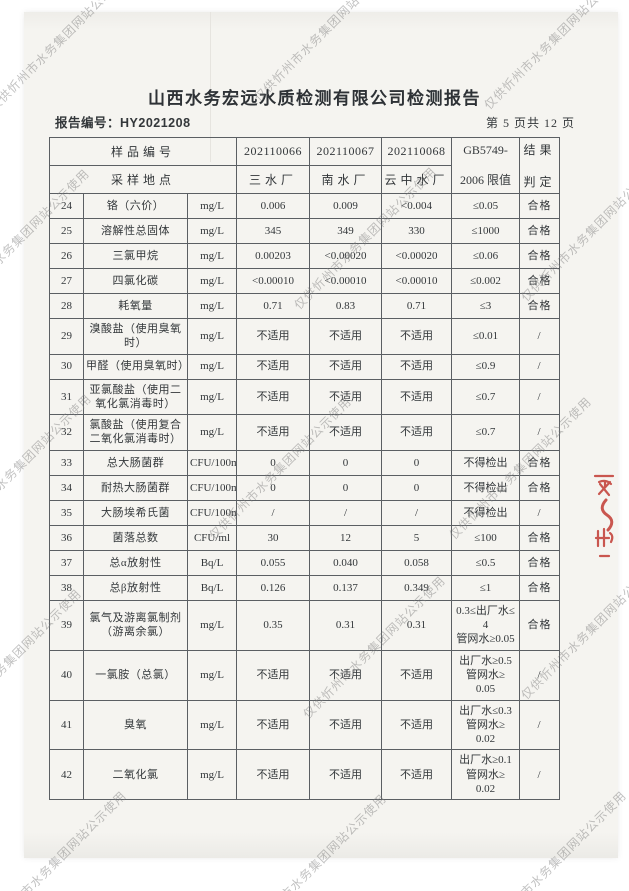  I want to click on limit-cell: ≤1000, so click(486, 231).